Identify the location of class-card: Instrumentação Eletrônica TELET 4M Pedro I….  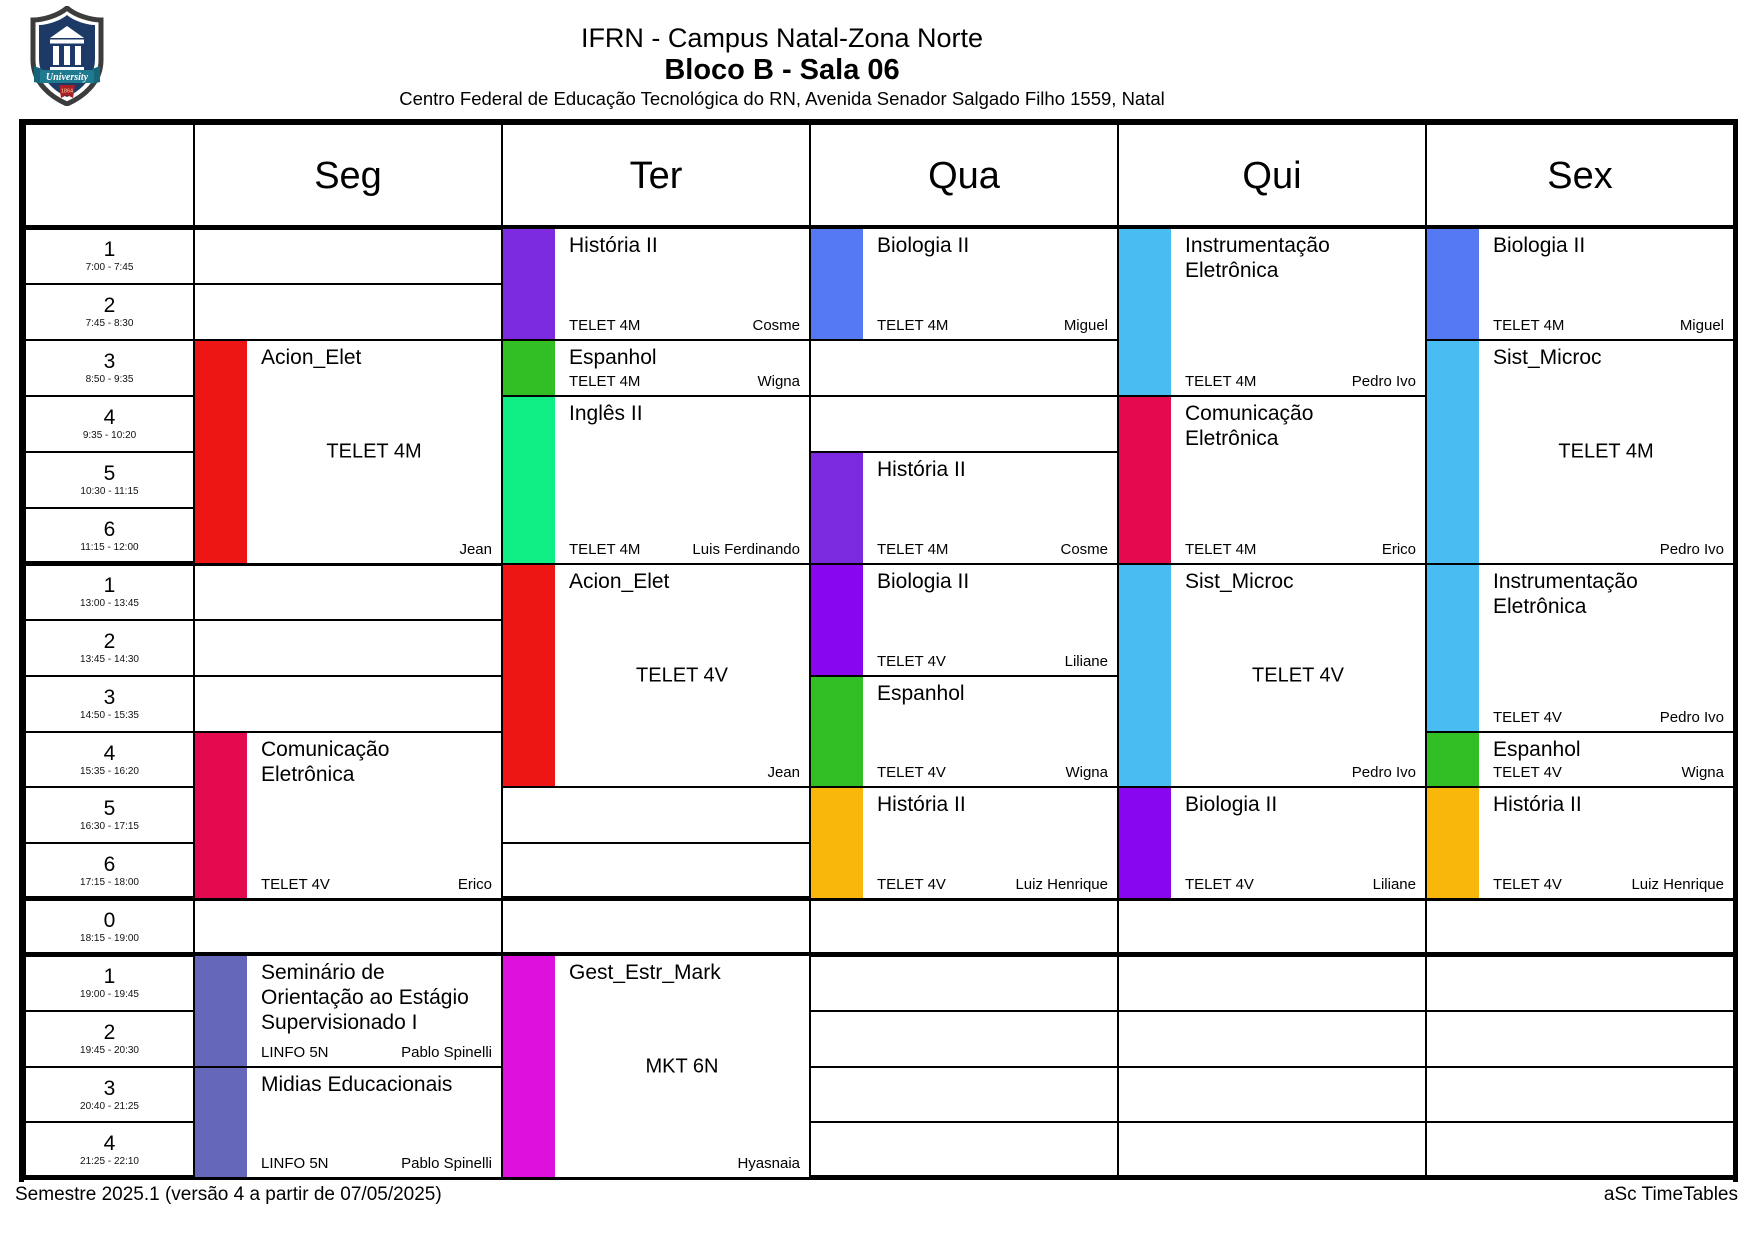
(1272, 312).